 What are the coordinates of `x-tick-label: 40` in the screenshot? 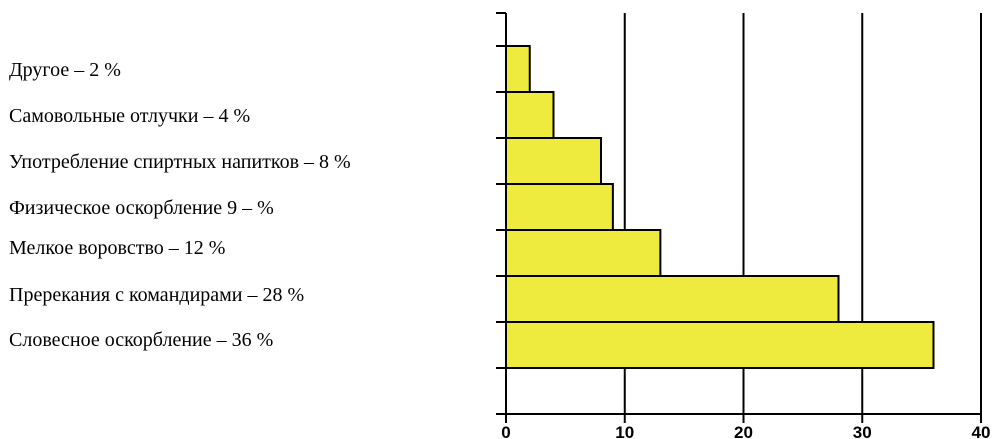 It's located at (981, 431).